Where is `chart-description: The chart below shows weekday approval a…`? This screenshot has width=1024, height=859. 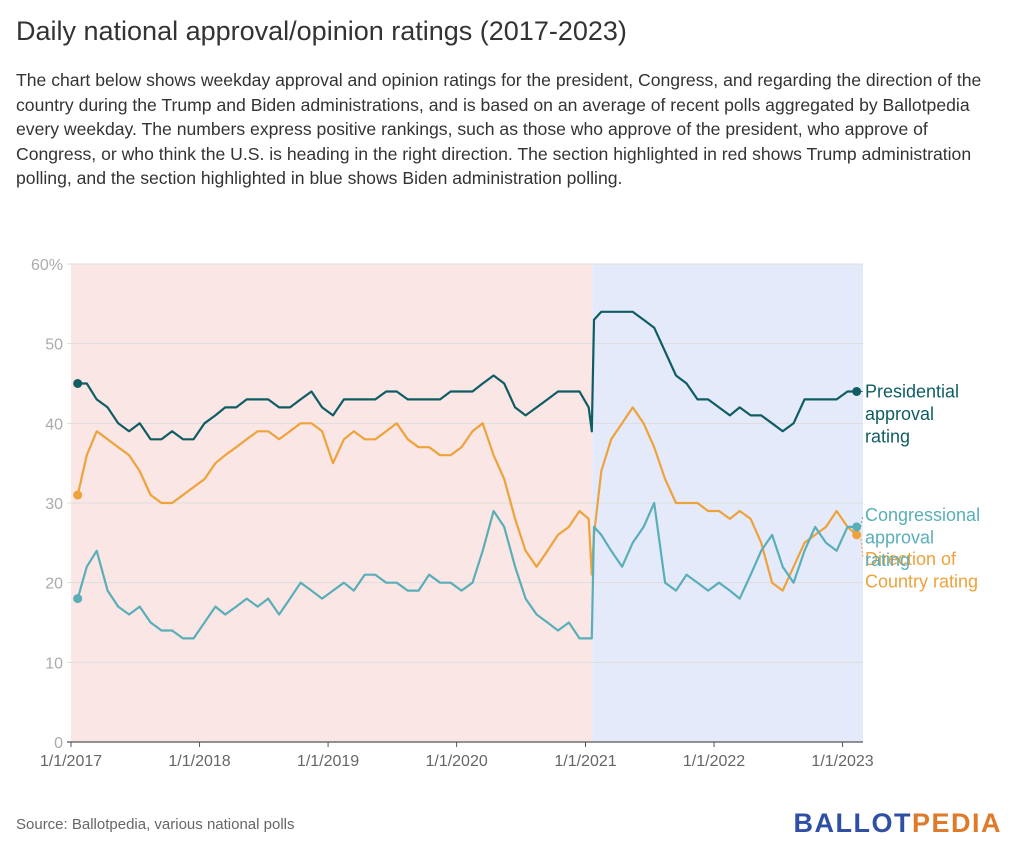 chart-description: The chart below shows weekday approval a… is located at coordinates (499, 129).